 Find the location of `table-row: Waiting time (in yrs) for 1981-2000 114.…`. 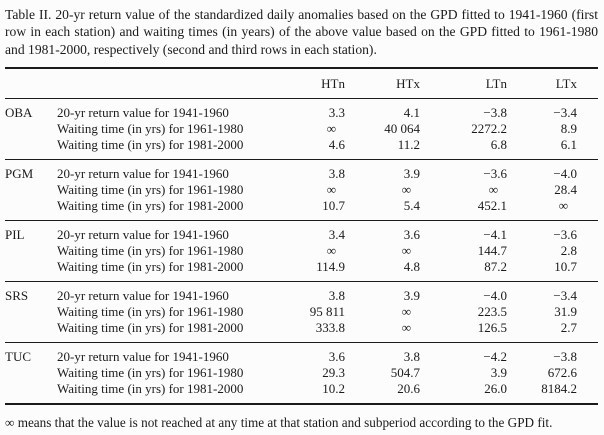

table-row: Waiting time (in yrs) for 1981-2000 114.… is located at coordinates (301, 270).